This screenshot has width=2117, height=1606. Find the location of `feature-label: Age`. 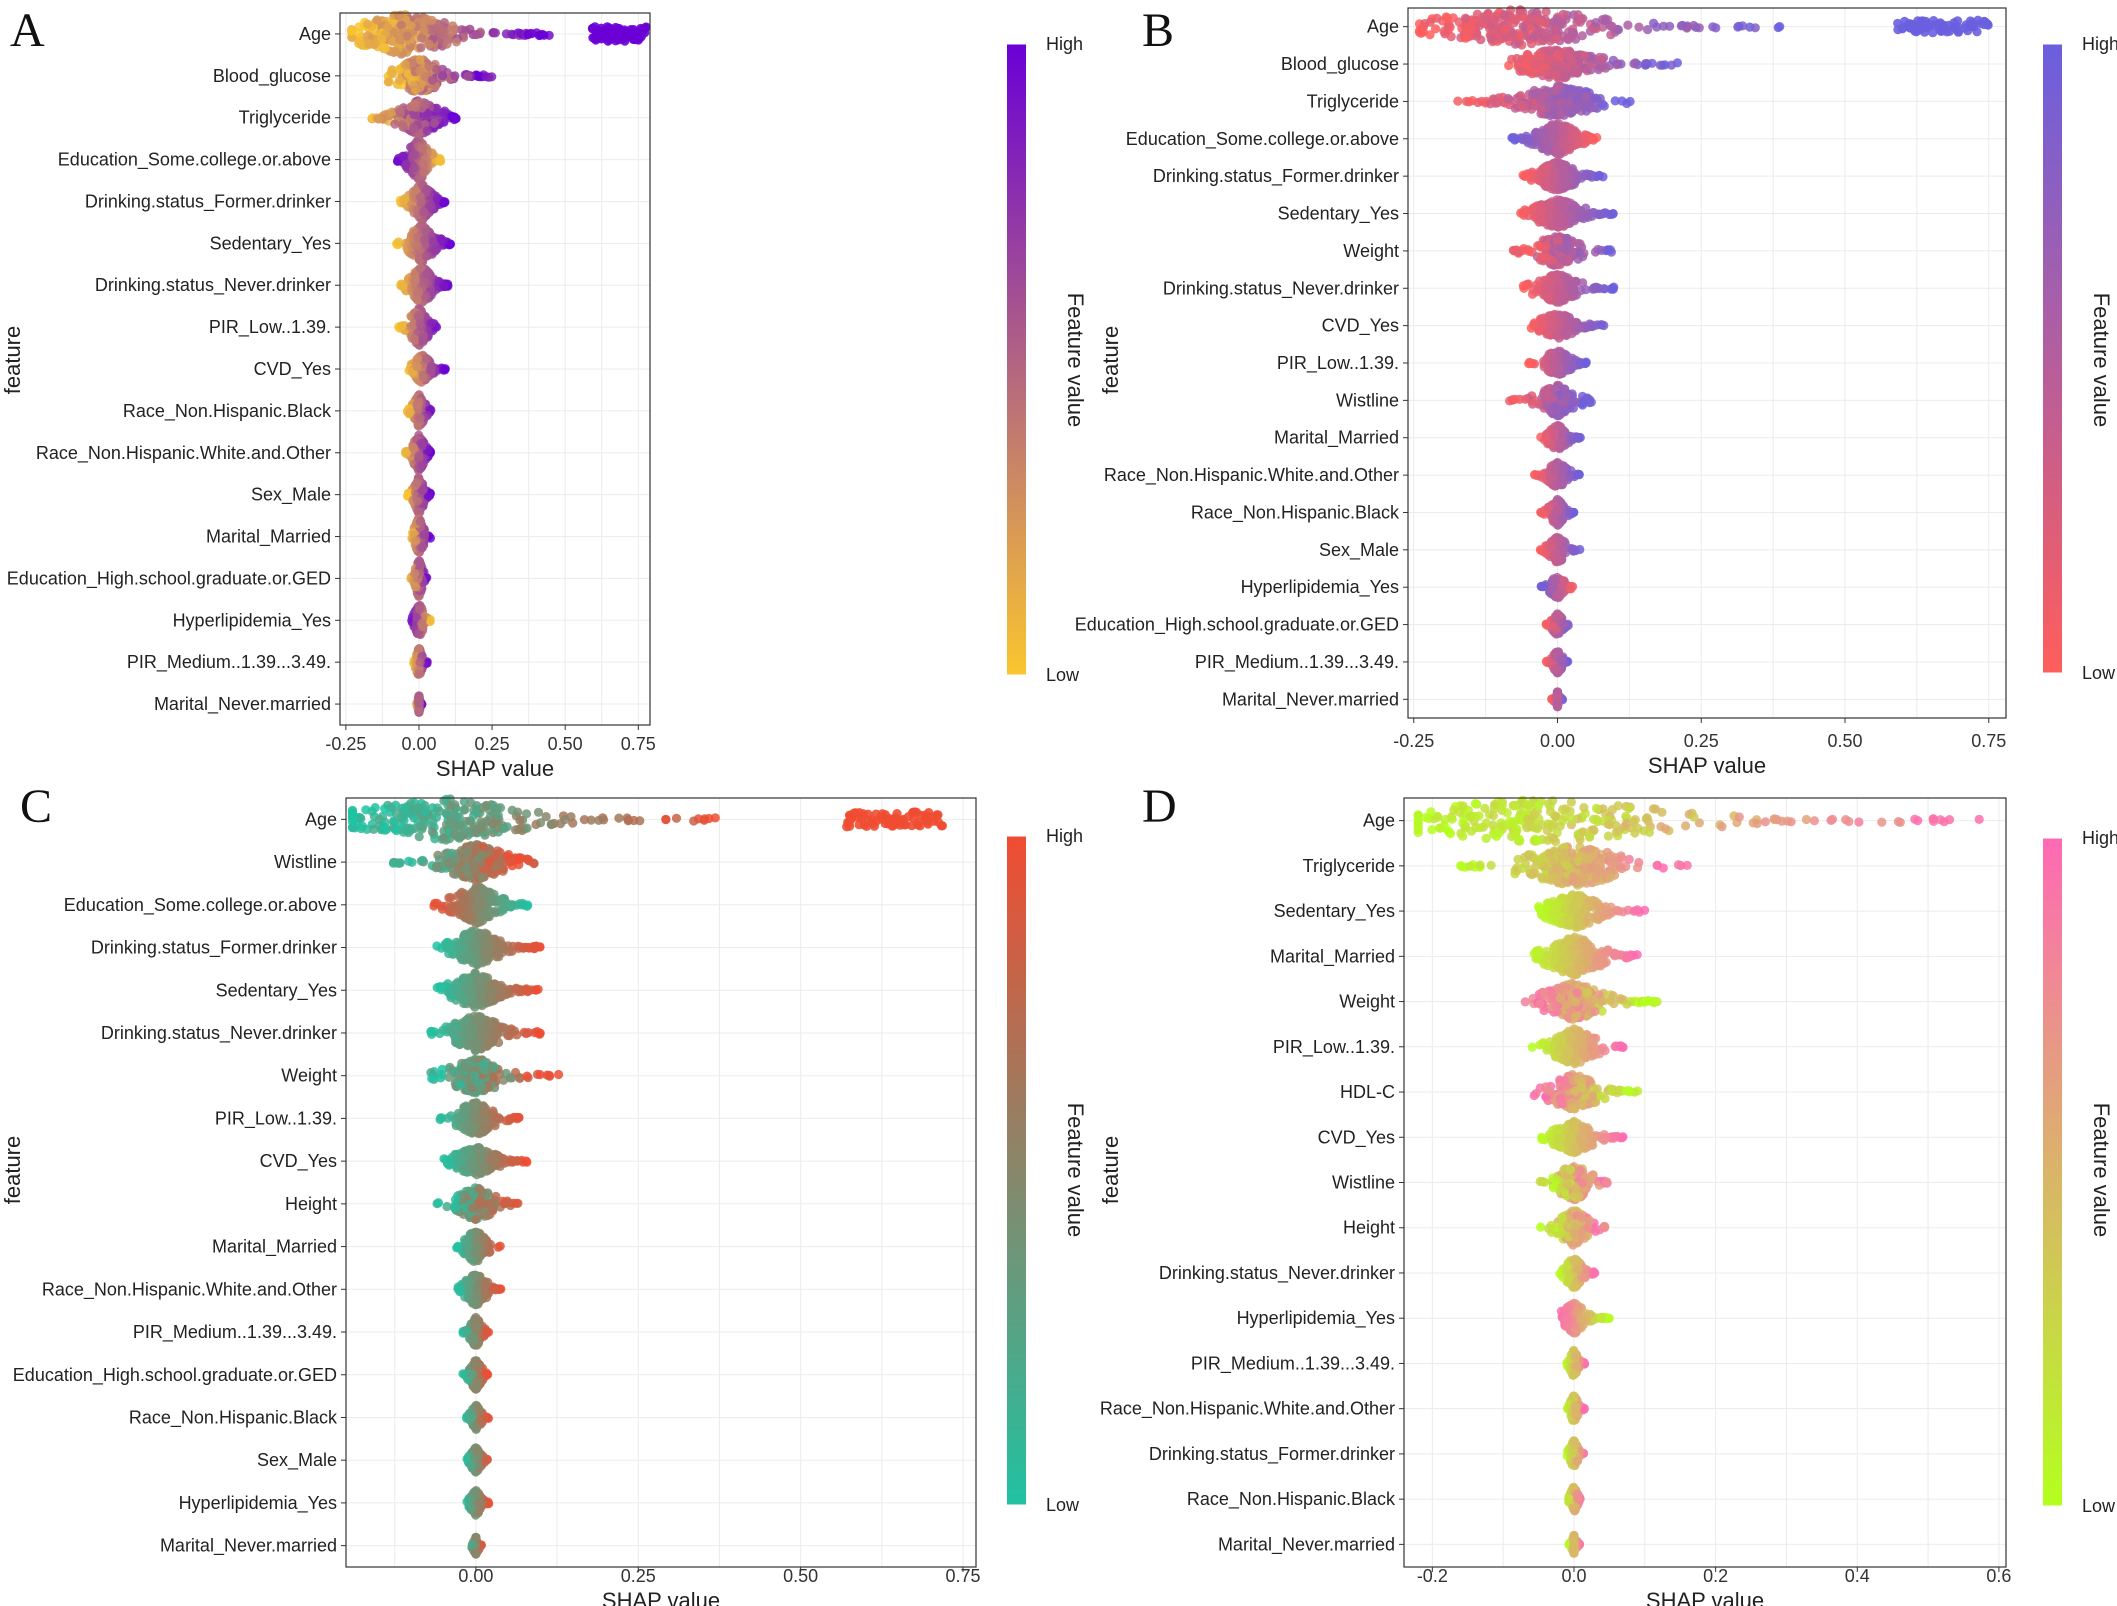

feature-label: Age is located at coordinates (1383, 27).